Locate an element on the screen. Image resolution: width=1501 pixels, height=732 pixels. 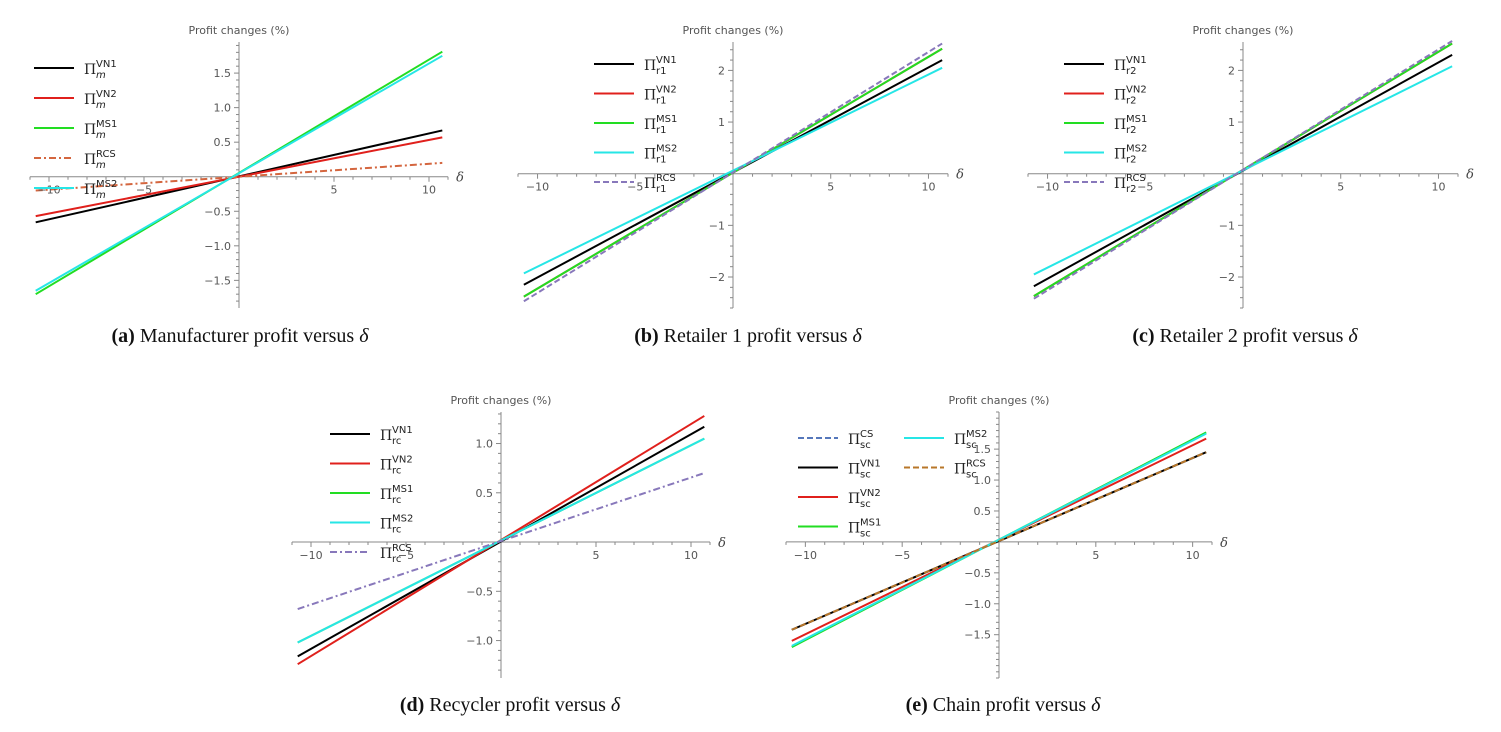
caption-text: Chain profit versus is located at coordinates (1009, 705).